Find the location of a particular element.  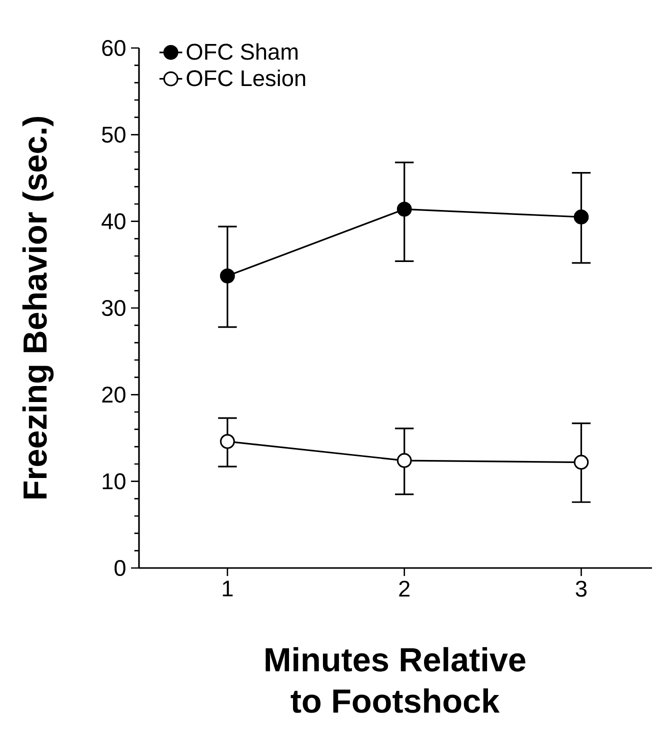

y-tick-label: 20 is located at coordinates (114, 394).